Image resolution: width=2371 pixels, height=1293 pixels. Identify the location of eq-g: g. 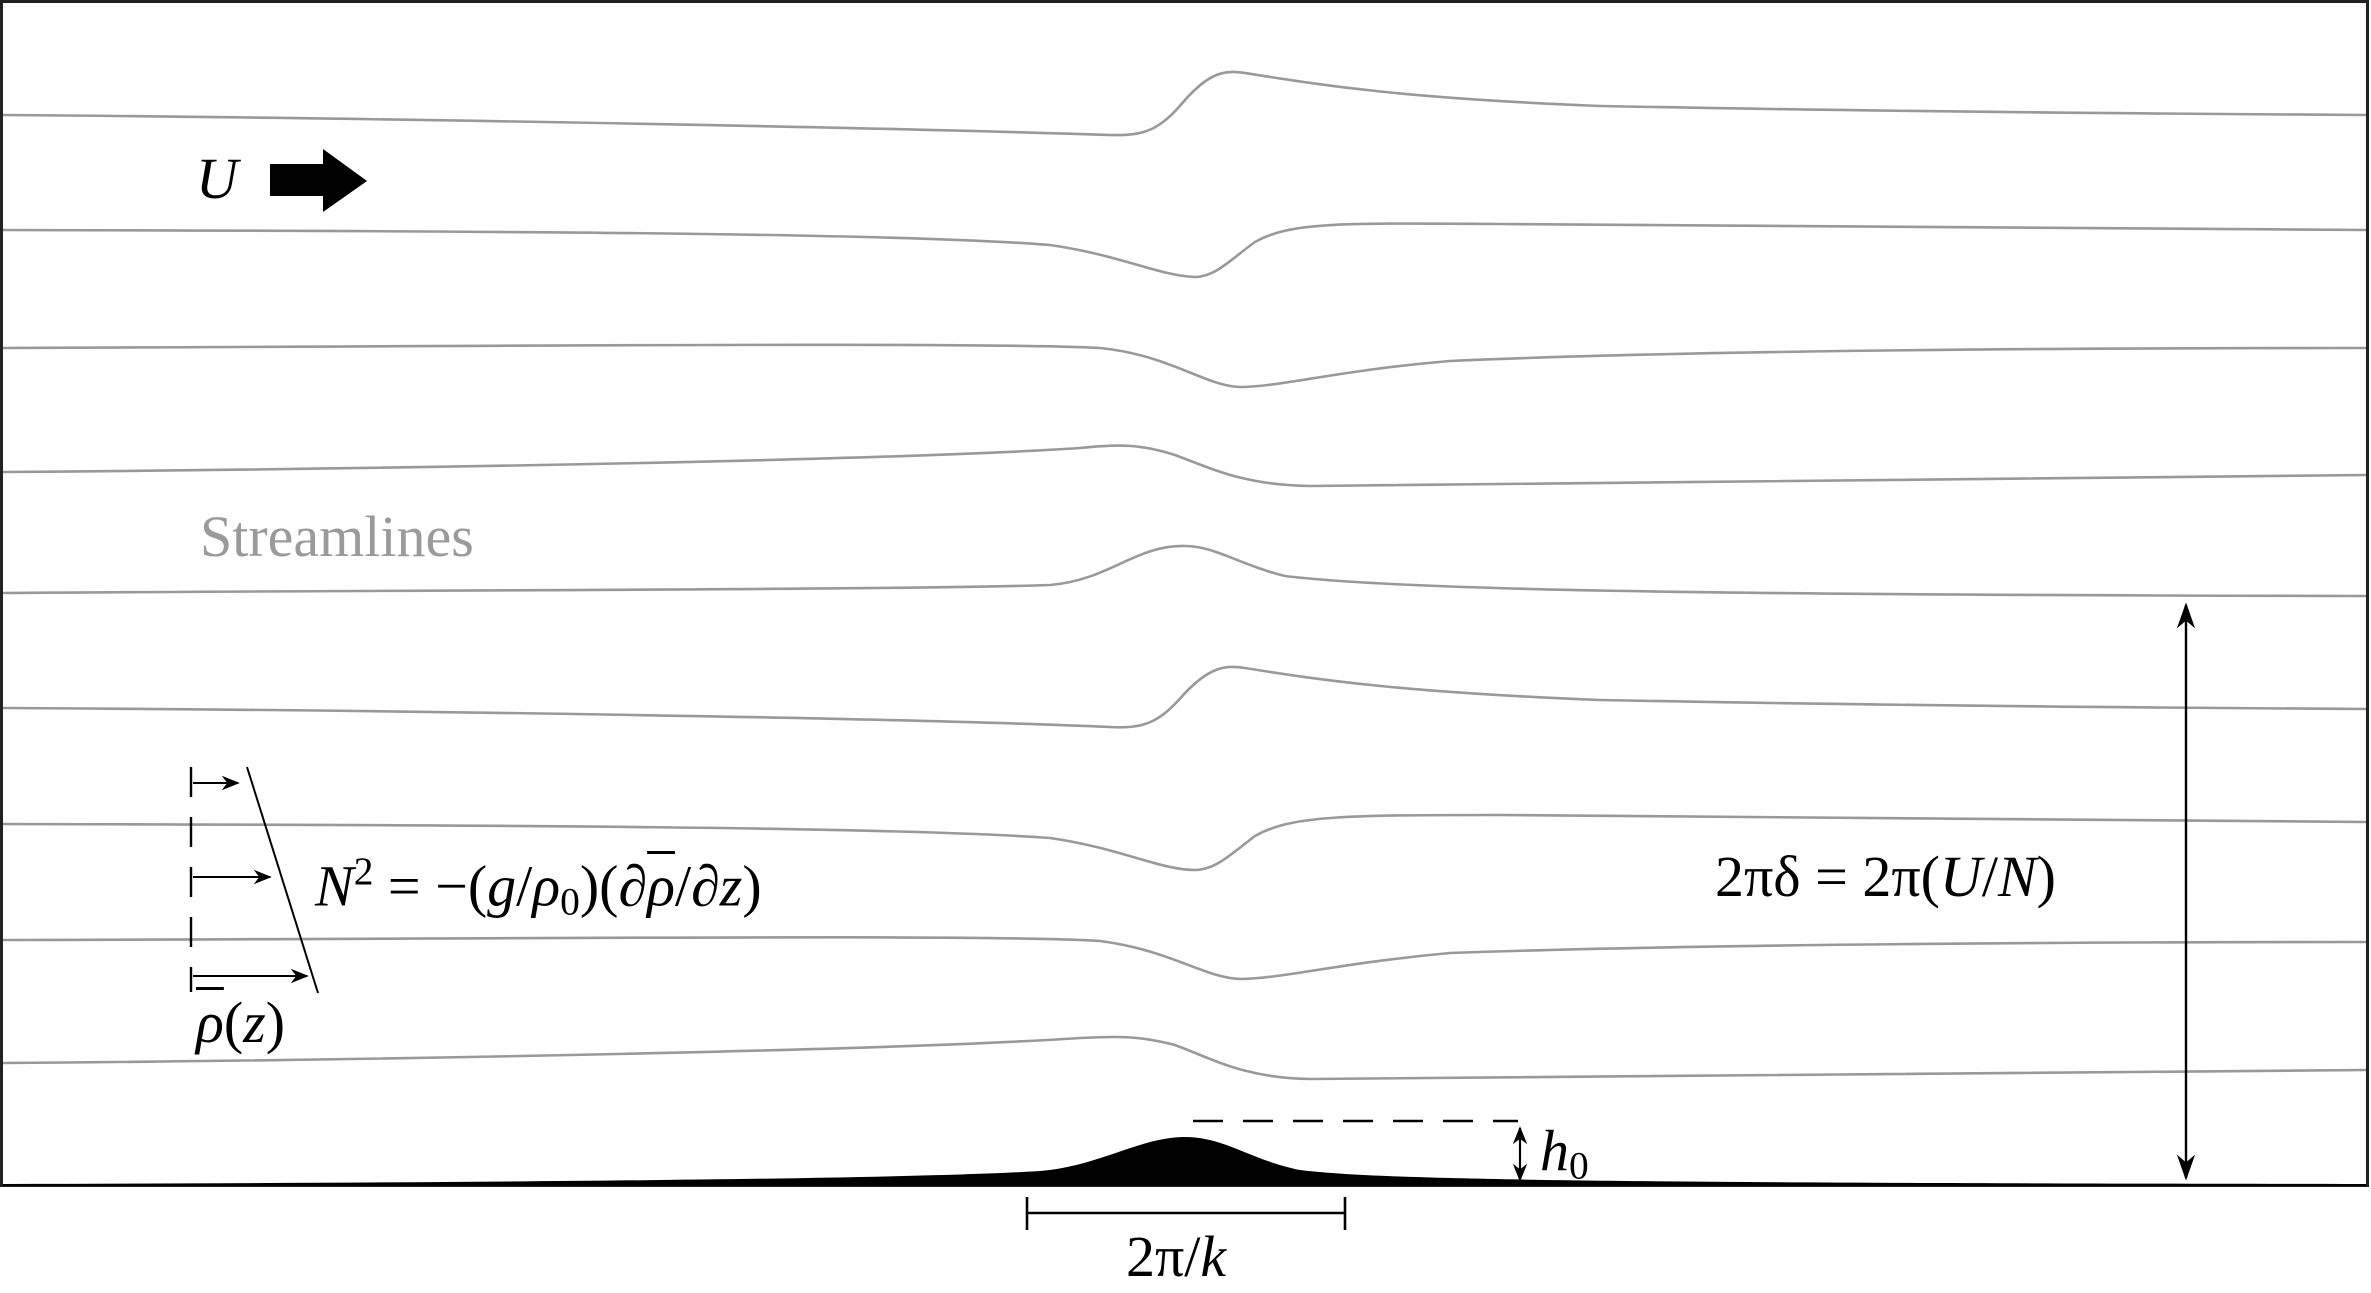
(502, 886).